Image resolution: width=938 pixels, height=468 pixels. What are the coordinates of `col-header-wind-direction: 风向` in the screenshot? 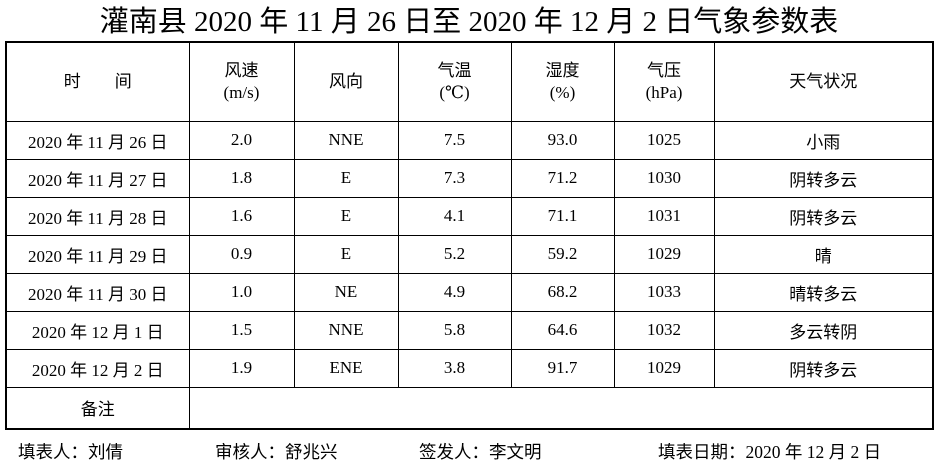 It's located at (346, 81).